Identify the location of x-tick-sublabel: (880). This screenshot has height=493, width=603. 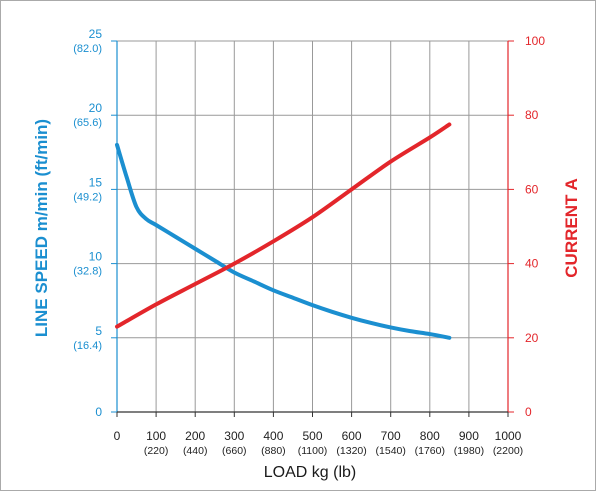
(273, 451).